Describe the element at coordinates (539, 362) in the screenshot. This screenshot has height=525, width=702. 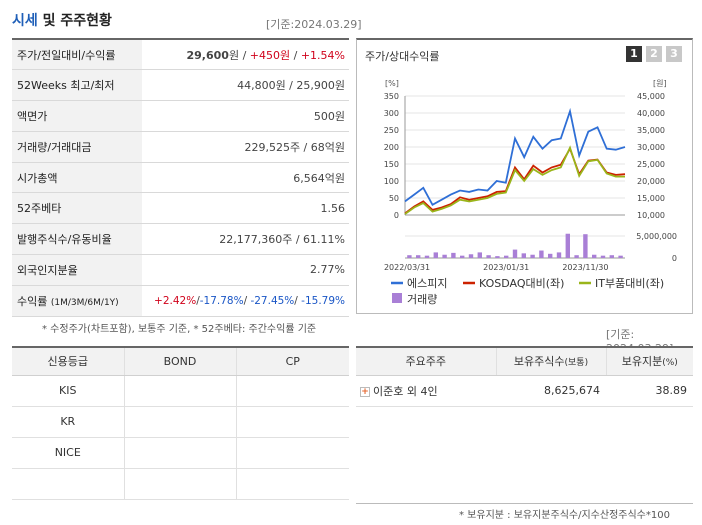
I see `header-shares-held-text: 보유주식수` at that location.